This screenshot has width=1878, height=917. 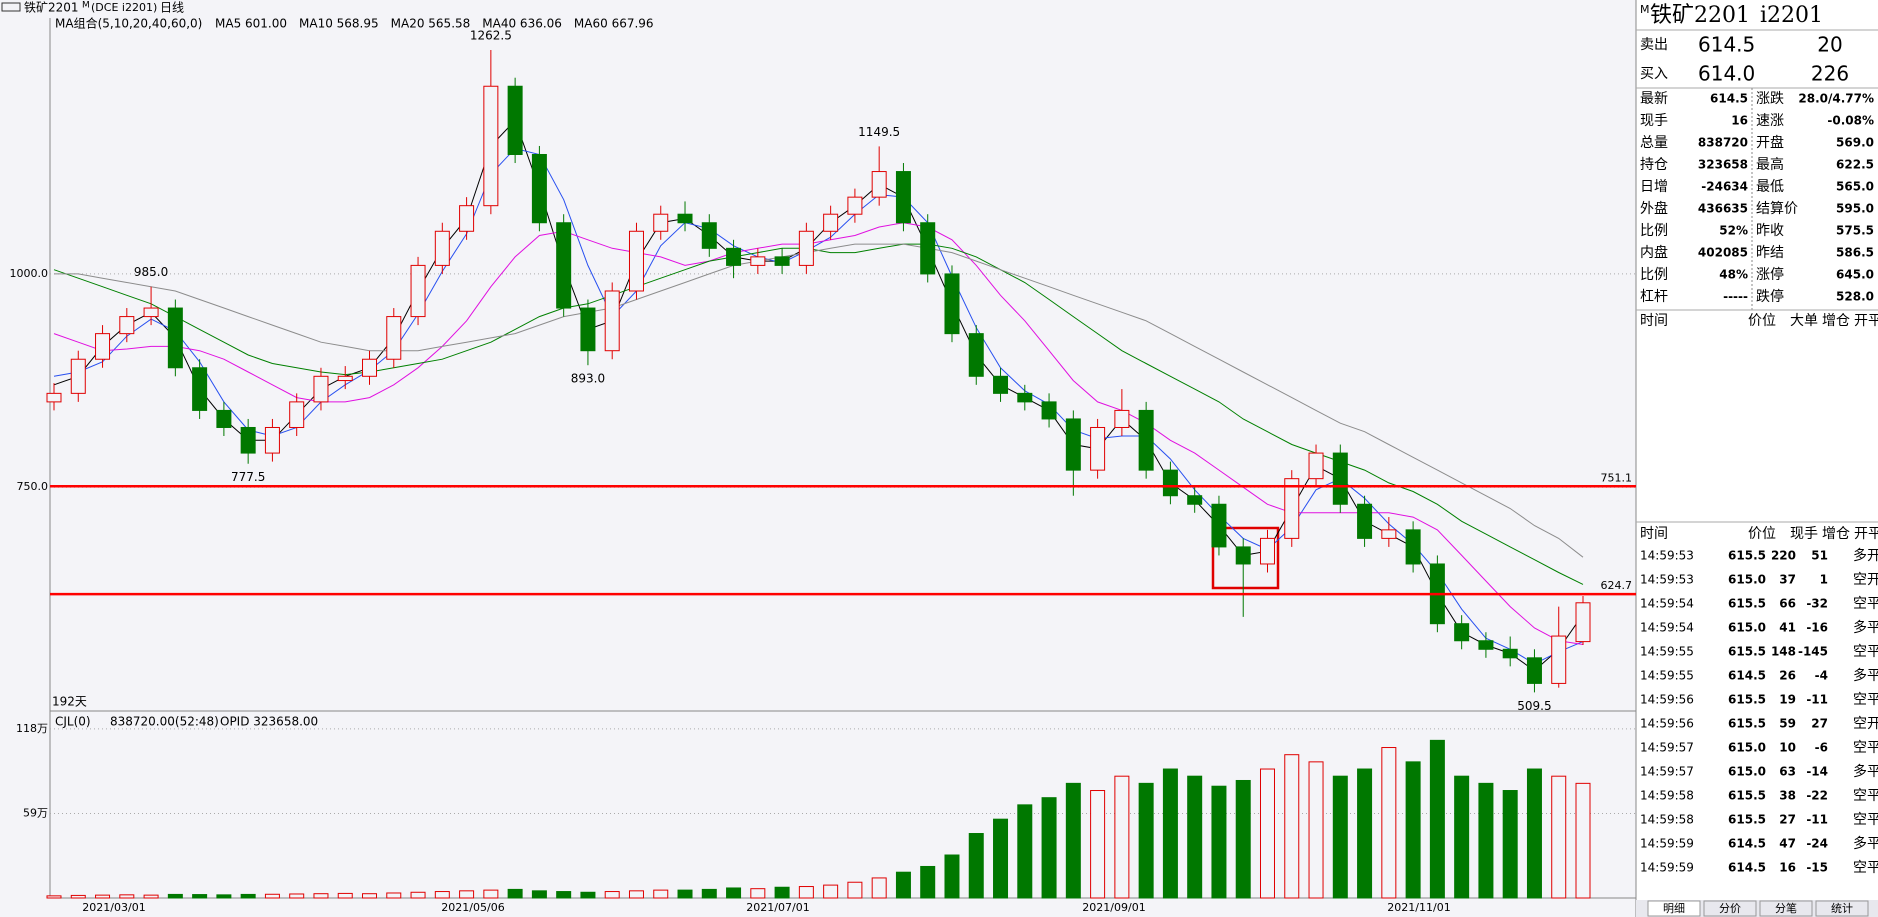 What do you see at coordinates (1667, 868) in the screenshot?
I see `tick-time: 14:59:59` at bounding box center [1667, 868].